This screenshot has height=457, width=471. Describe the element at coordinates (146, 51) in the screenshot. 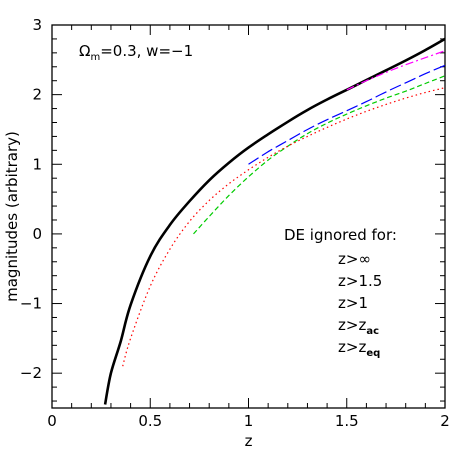

I see `parameter-values: =0.3, w=−1` at that location.